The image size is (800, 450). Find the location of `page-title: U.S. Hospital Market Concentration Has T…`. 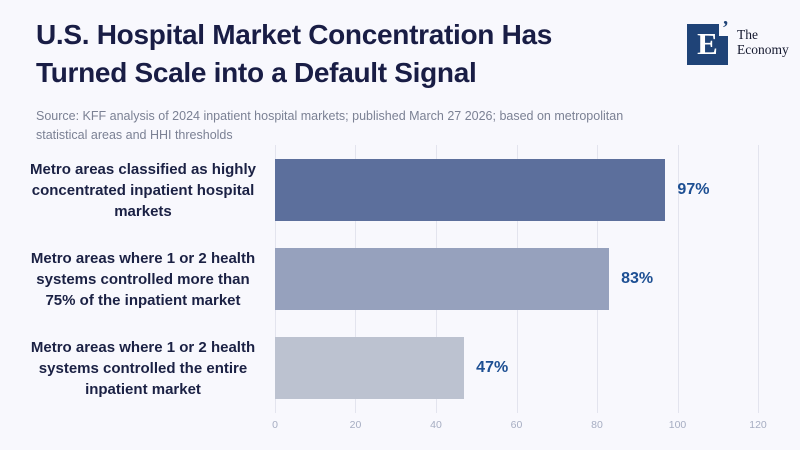

page-title: U.S. Hospital Market Concentration Has T… is located at coordinates (294, 54).